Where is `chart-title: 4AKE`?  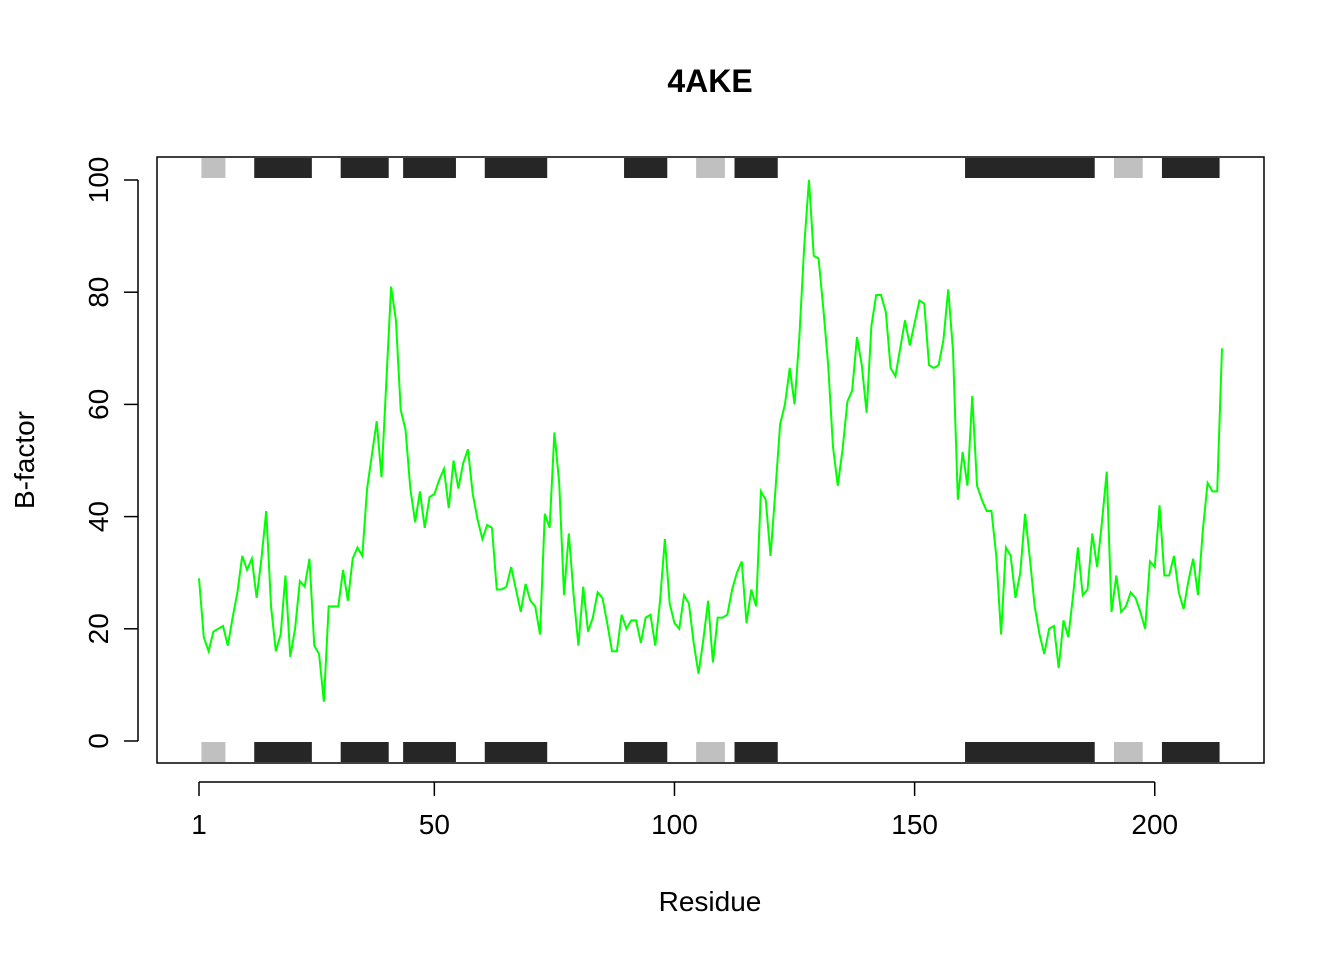
chart-title: 4AKE is located at coordinates (709, 81).